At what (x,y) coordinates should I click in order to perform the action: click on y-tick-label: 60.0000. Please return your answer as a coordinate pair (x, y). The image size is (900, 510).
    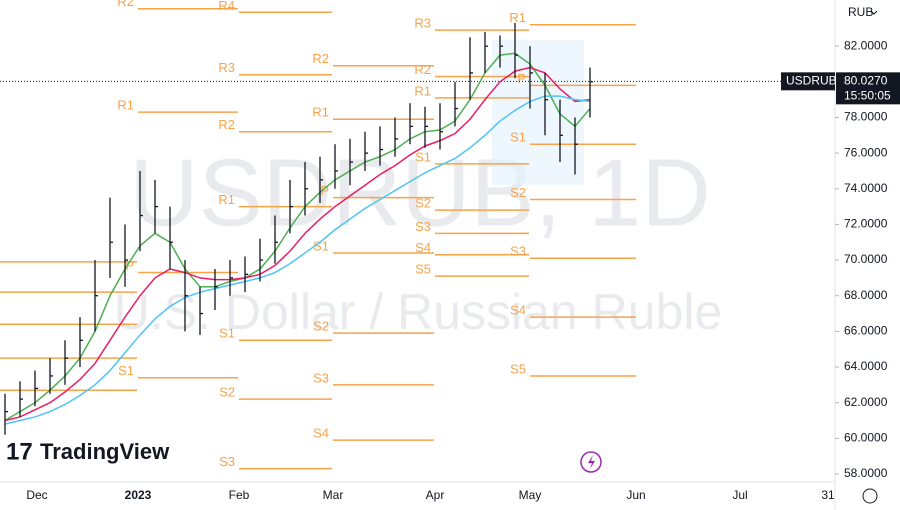
    Looking at the image, I should click on (866, 437).